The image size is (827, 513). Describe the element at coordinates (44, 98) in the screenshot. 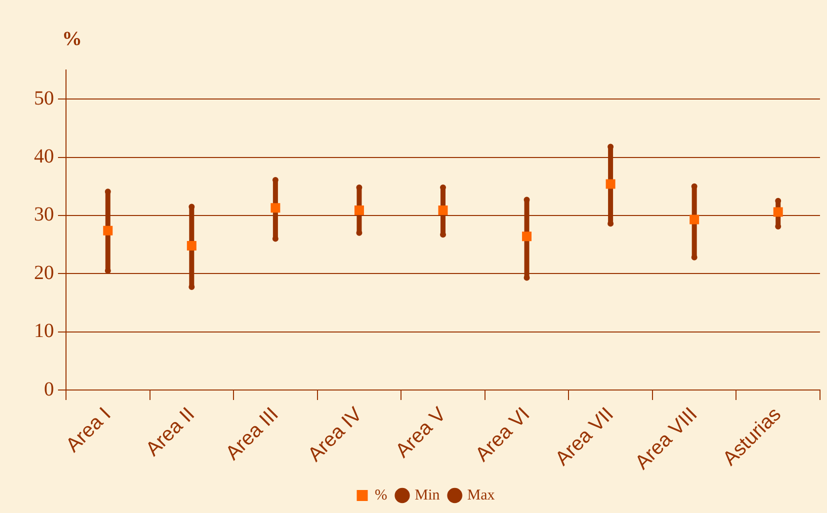

I see `y-tick-label: 50` at that location.